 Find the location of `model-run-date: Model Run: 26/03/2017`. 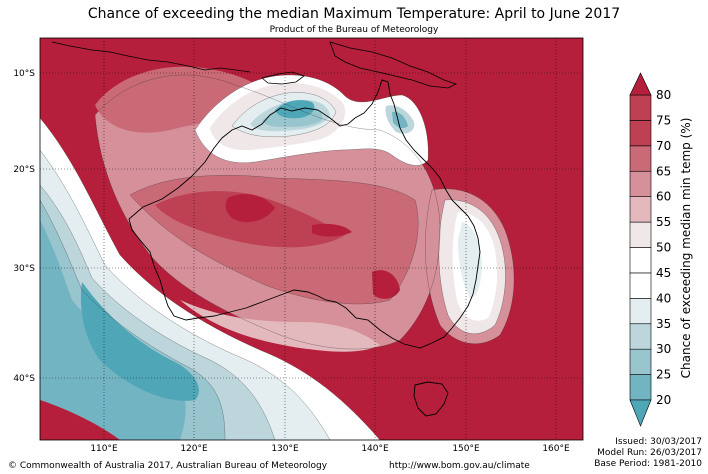

model-run-date: Model Run: 26/03/2017 is located at coordinates (649, 453).